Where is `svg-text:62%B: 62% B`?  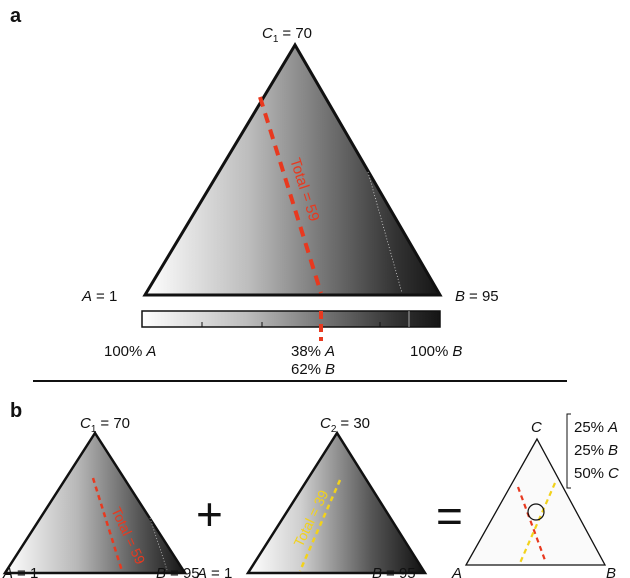 svg-text:62%B: 62% B is located at coordinates (313, 369).